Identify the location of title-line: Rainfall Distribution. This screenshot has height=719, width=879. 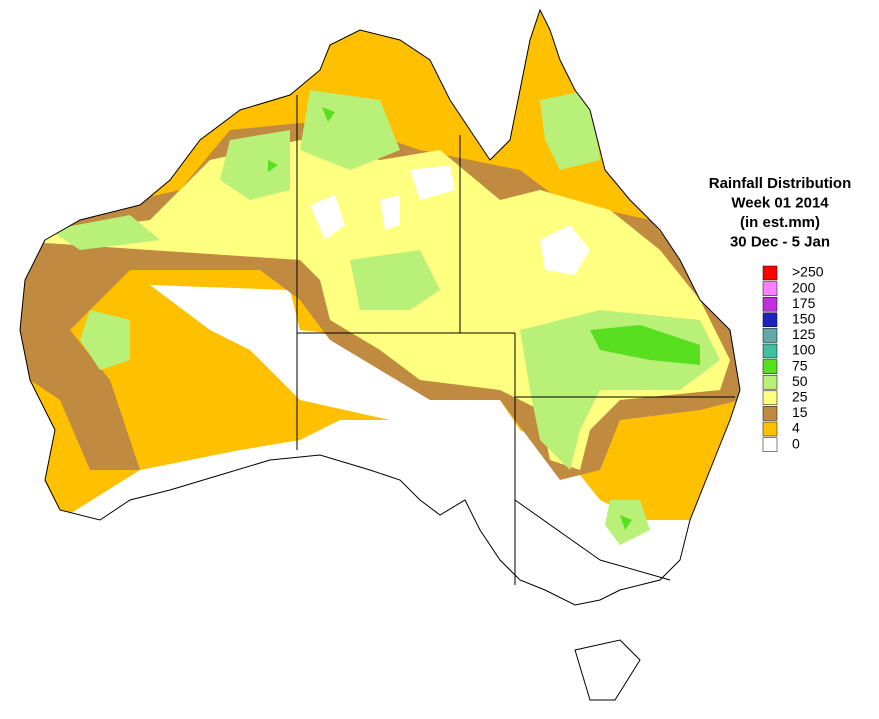
(780, 183).